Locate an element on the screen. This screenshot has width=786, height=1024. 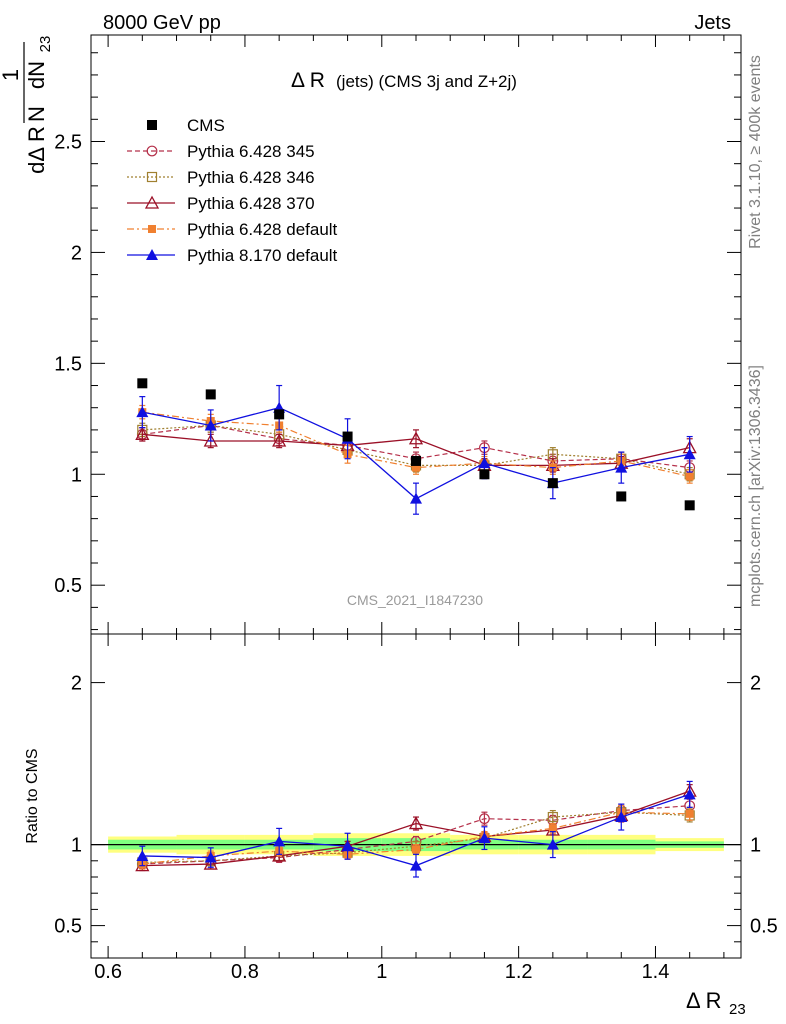
rivet-label: Rivet 3.1.10, ≥ 400k events is located at coordinates (755, 152).